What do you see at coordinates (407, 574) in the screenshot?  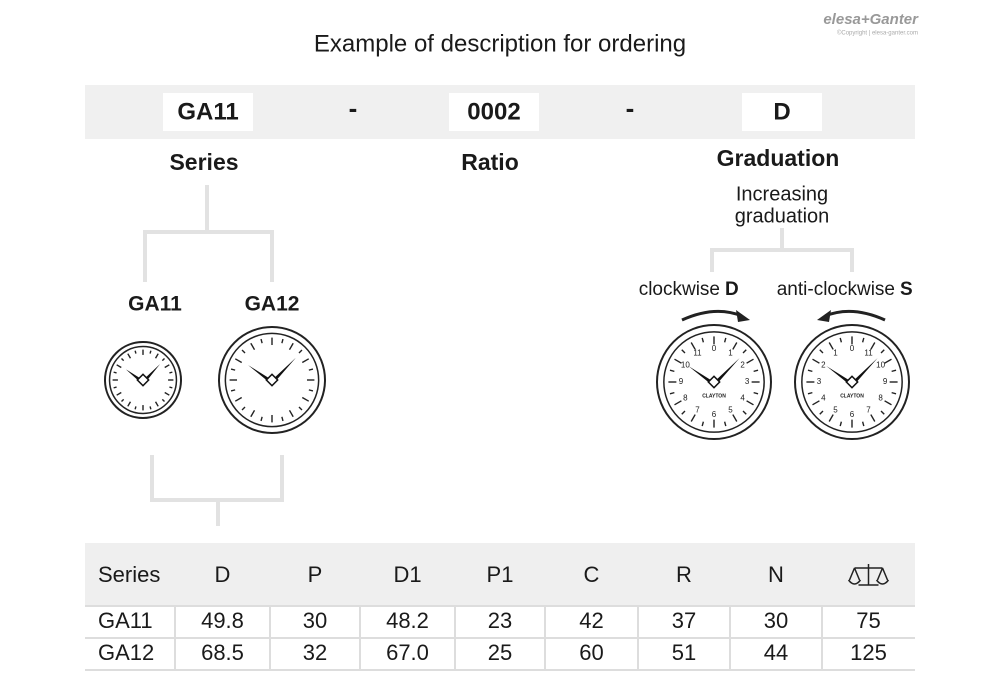 I see `table-header: D1` at bounding box center [407, 574].